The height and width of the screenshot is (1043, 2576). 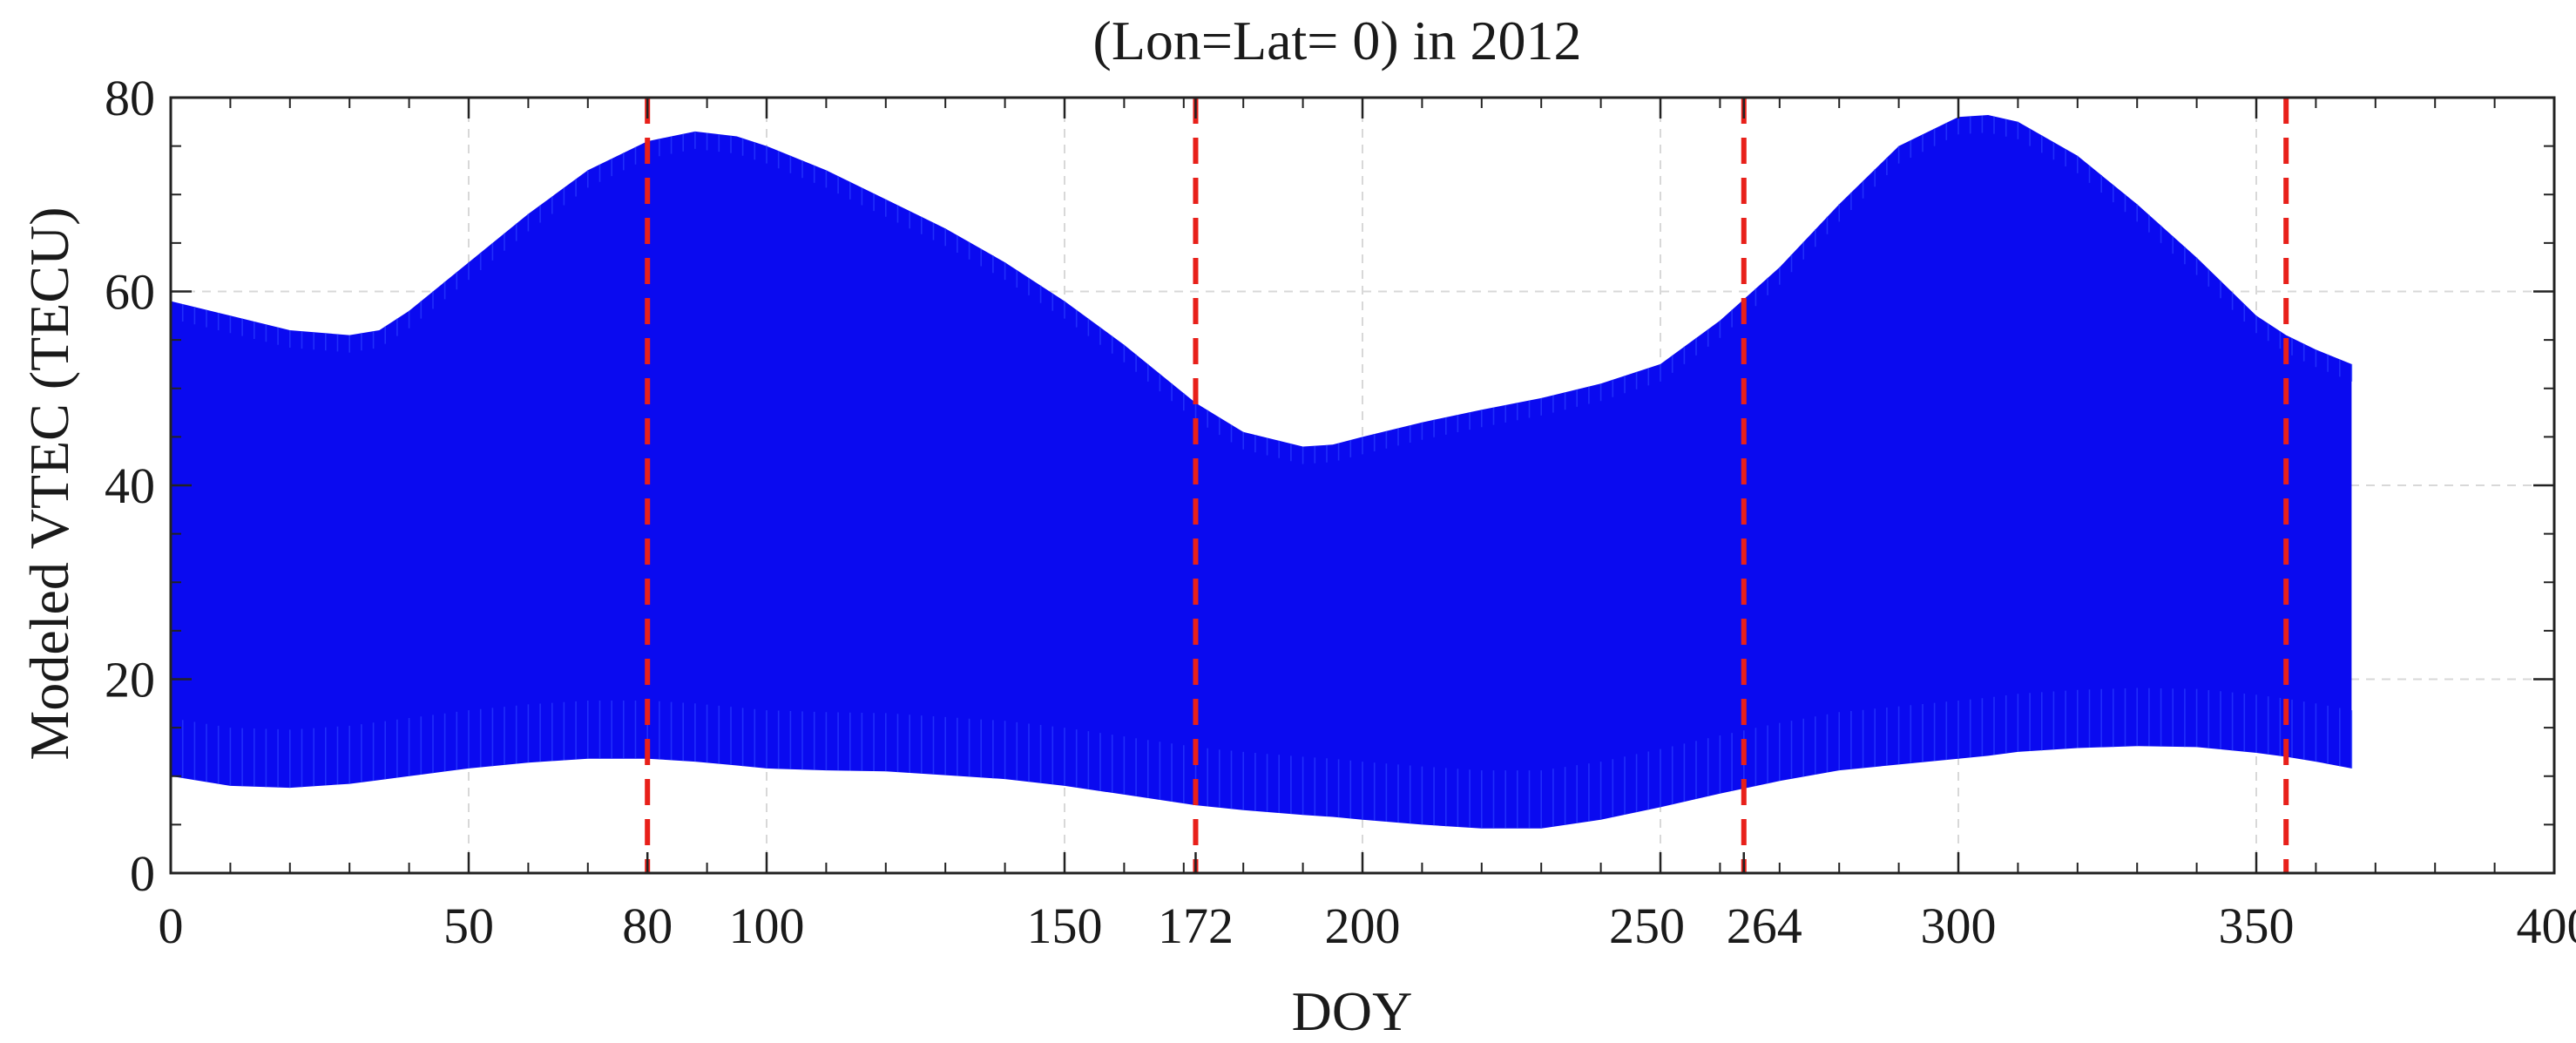 I want to click on x-axis-label: DOY, so click(x=1352, y=1011).